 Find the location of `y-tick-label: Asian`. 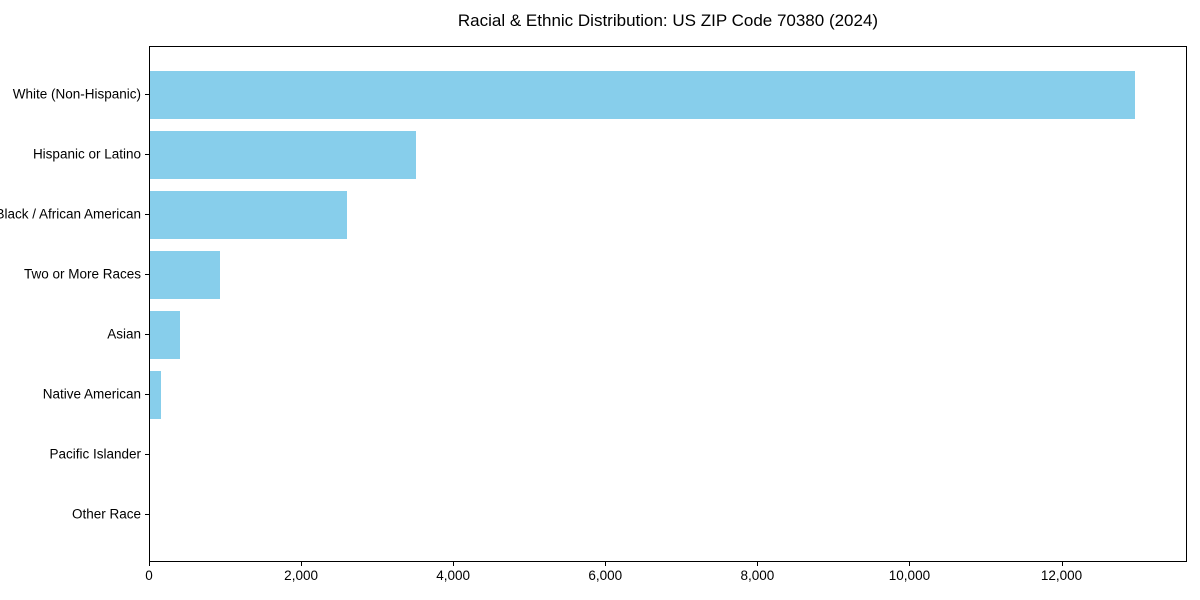

y-tick-label: Asian is located at coordinates (124, 334).